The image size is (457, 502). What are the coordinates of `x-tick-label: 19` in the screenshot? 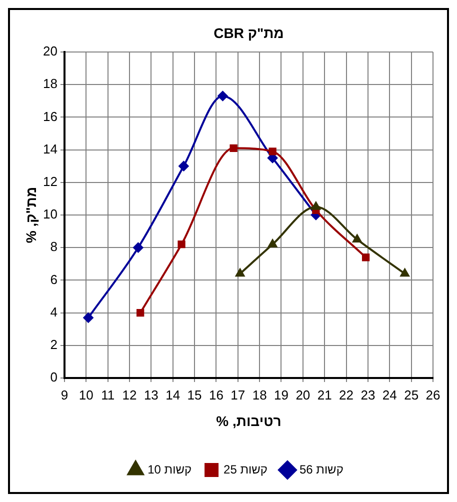 It's located at (281, 394).